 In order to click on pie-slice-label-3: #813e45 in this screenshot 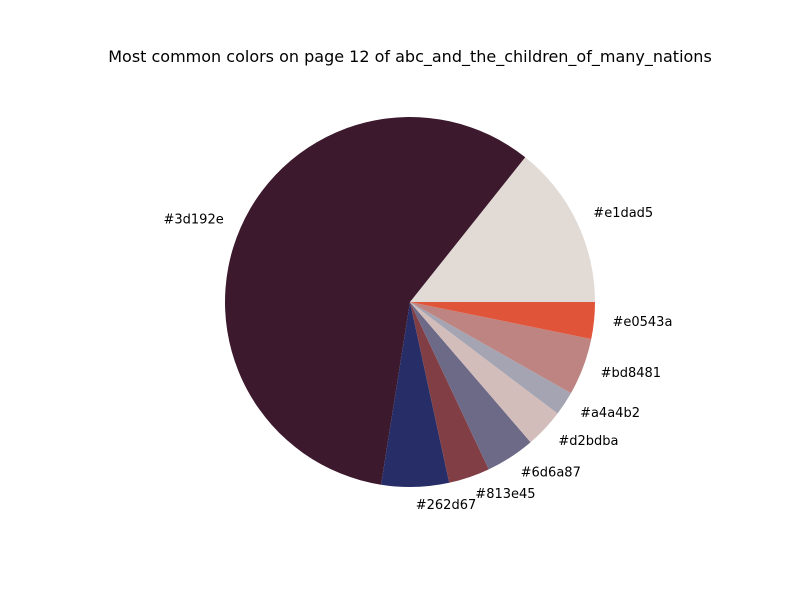, I will do `click(505, 494)`.